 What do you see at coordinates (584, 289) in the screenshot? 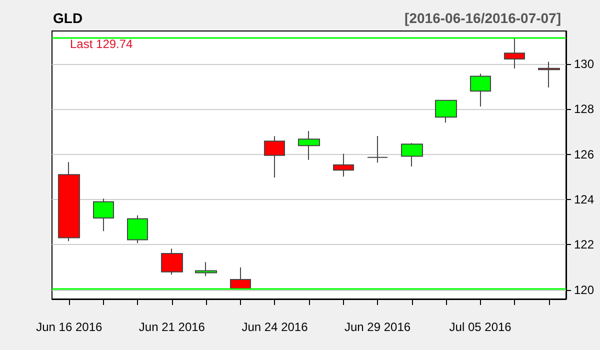
I see `y-tick-label: 120` at bounding box center [584, 289].